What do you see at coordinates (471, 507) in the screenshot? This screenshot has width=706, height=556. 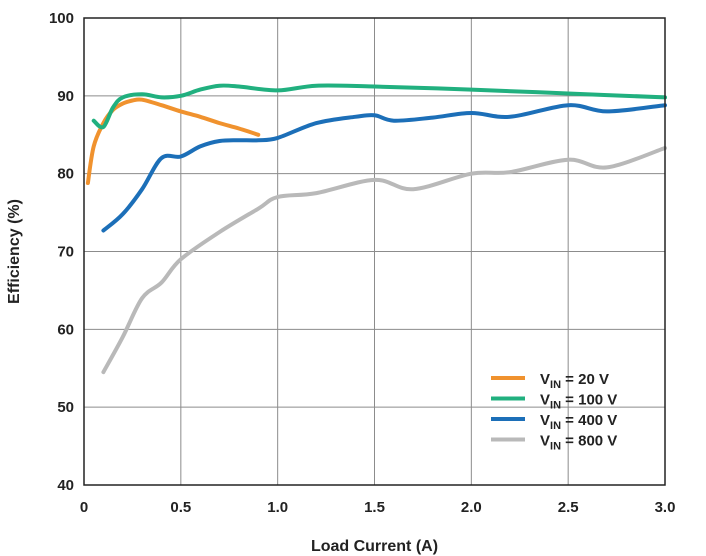 I see `x-tick-label: 2.0` at bounding box center [471, 507].